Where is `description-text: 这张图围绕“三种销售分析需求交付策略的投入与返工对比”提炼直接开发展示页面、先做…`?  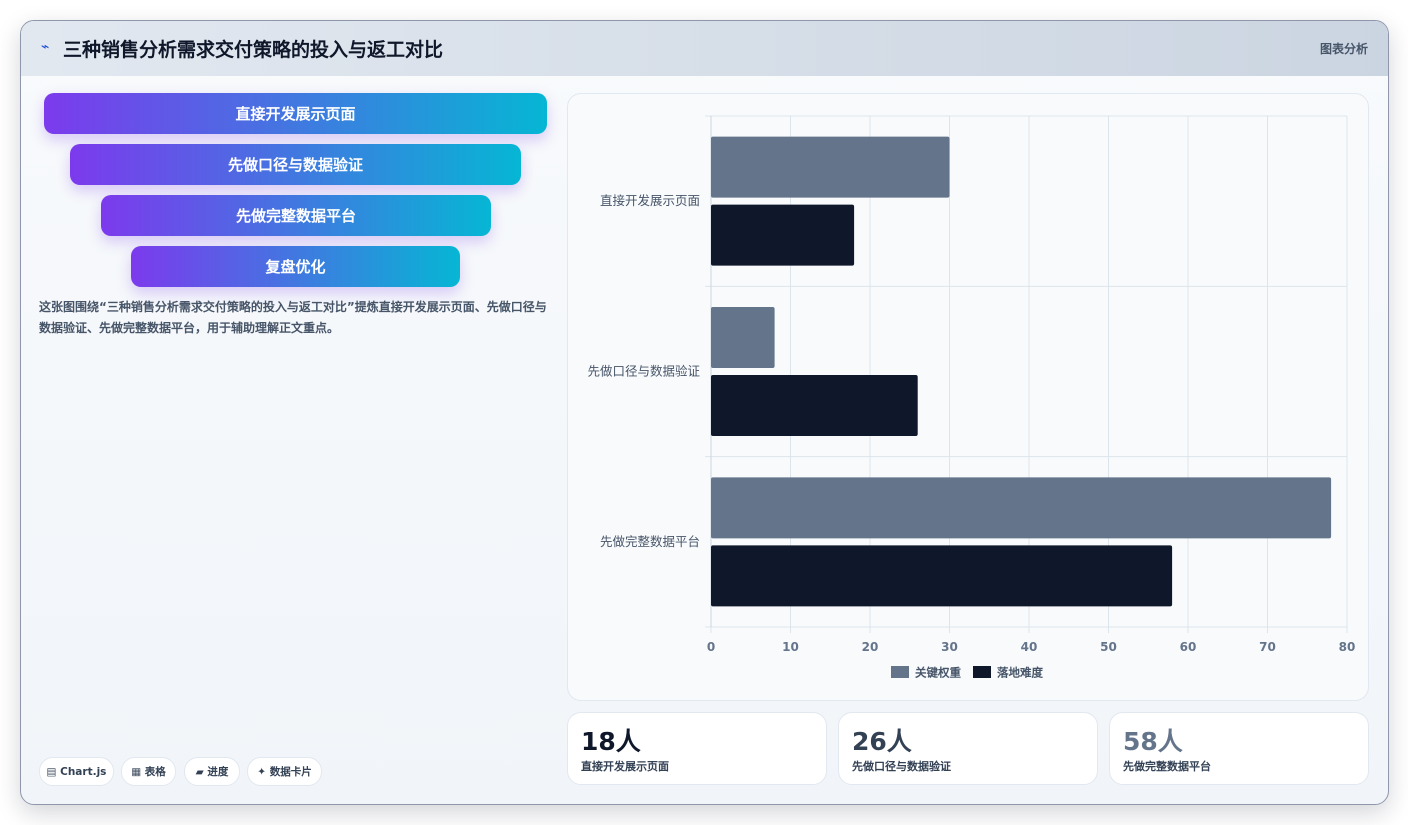
description-text: 这张图围绕“三种销售分析需求交付策略的投入与返工对比”提炼直接开发展示页面、先做… is located at coordinates (293, 317).